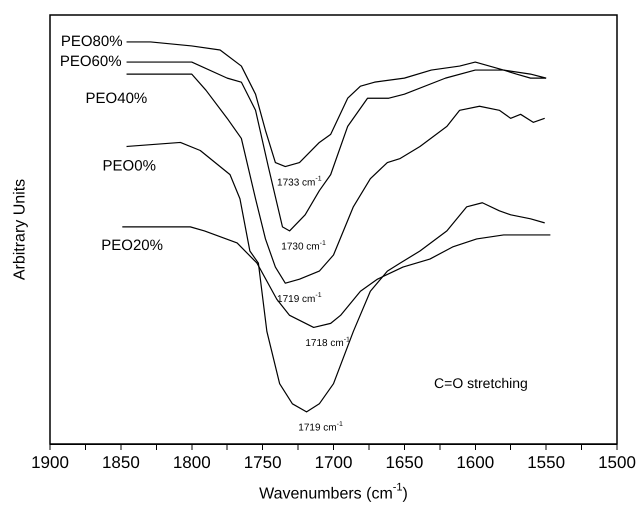 The height and width of the screenshot is (506, 639). Describe the element at coordinates (91, 61) in the screenshot. I see `series-label: PEO60%` at that location.